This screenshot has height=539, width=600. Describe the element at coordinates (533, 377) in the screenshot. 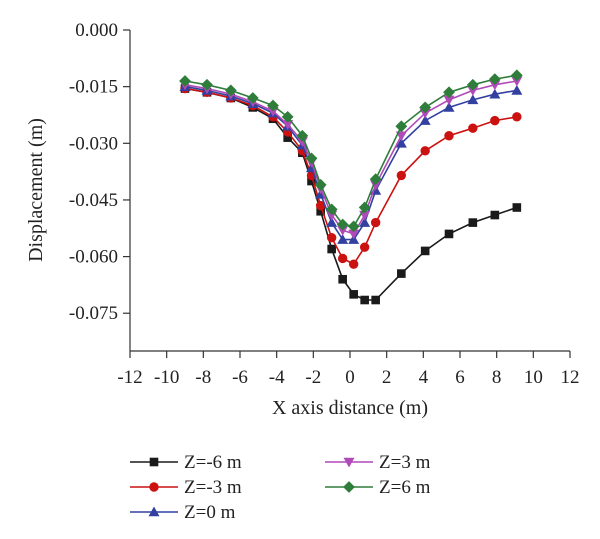

I see `x-tick-label: 10` at that location.